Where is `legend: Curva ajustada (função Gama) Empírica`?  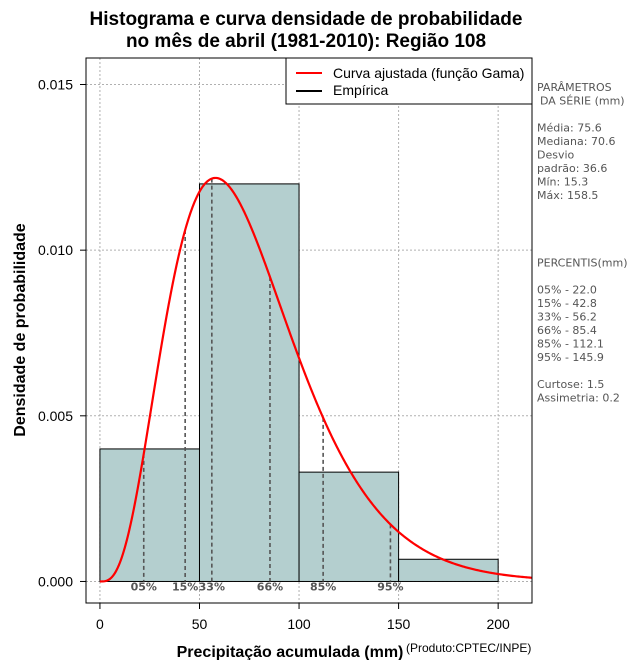 legend: Curva ajustada (função Gama) Empírica is located at coordinates (409, 81).